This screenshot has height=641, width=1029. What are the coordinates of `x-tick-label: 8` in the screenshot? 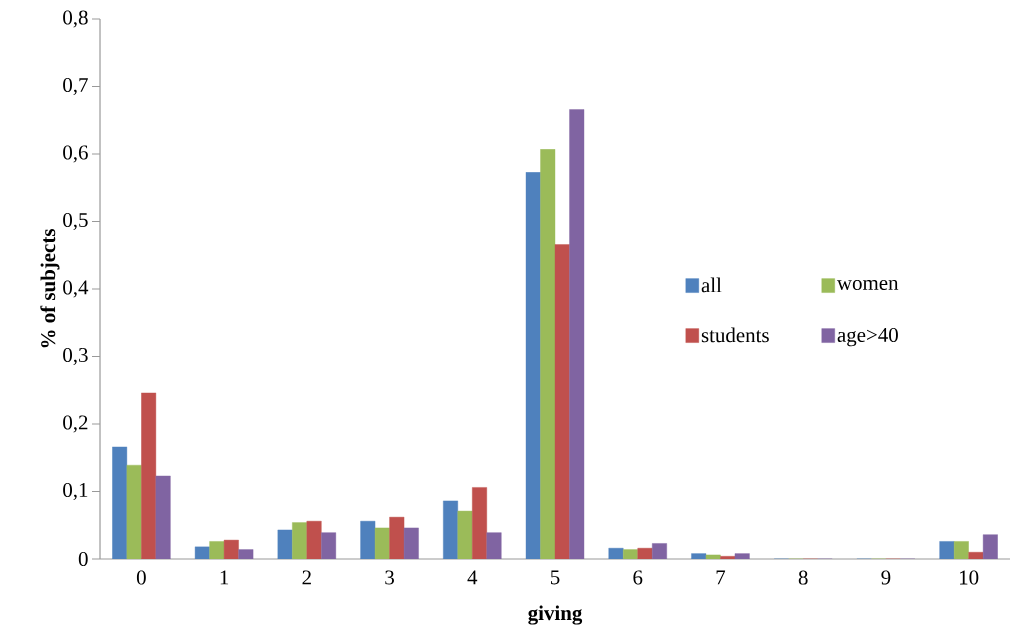 It's located at (803, 577).